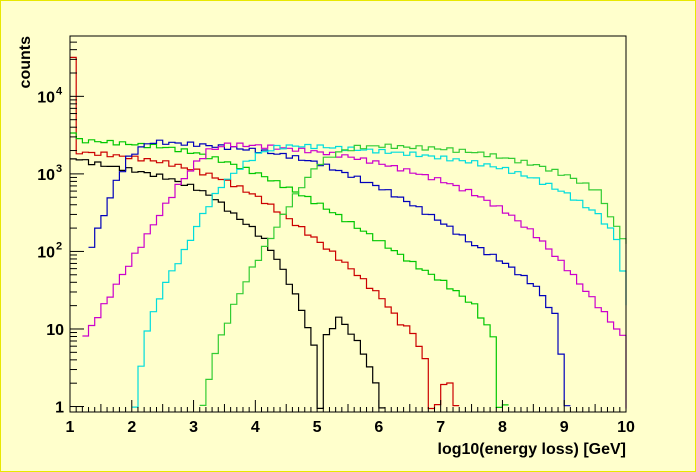 This screenshot has height=472, width=696. Describe the element at coordinates (70, 427) in the screenshot. I see `x-tick-label: 1` at that location.